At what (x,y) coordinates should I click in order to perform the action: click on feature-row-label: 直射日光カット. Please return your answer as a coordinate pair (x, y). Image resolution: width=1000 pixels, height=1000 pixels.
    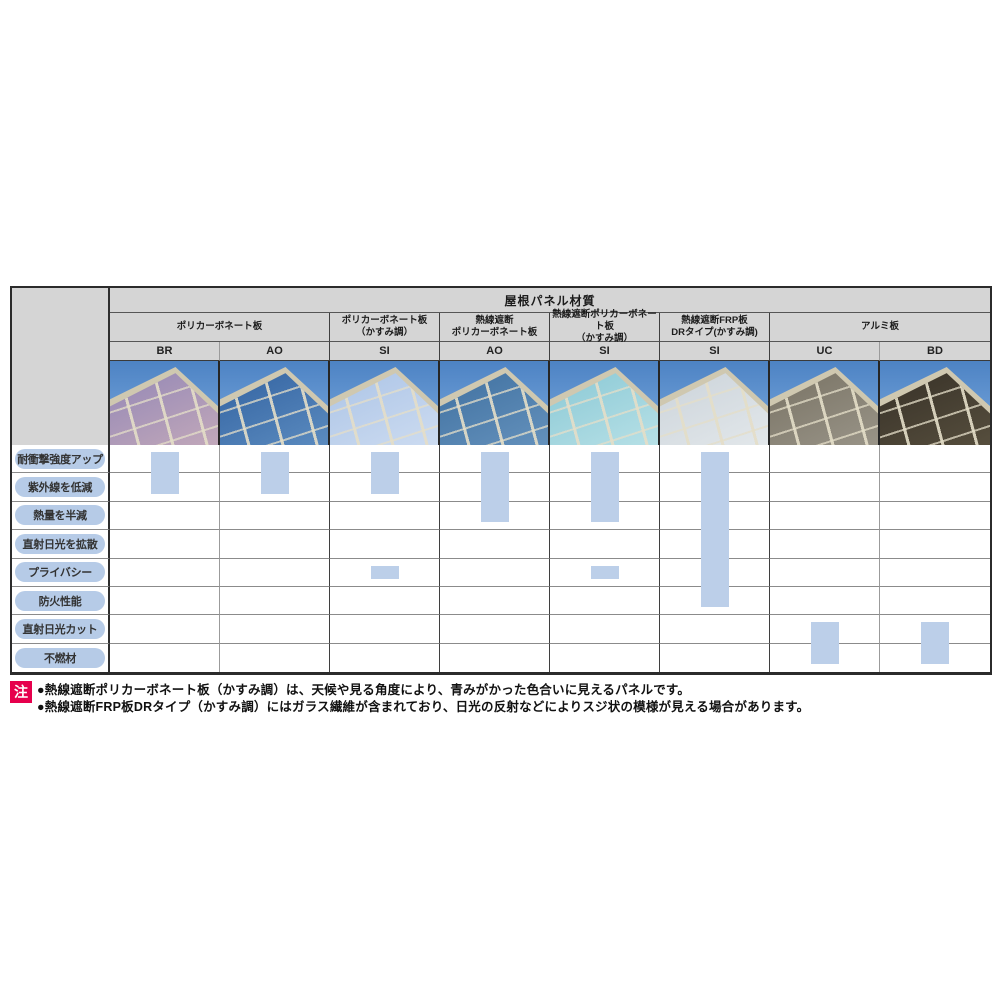
    Looking at the image, I should click on (61, 629).